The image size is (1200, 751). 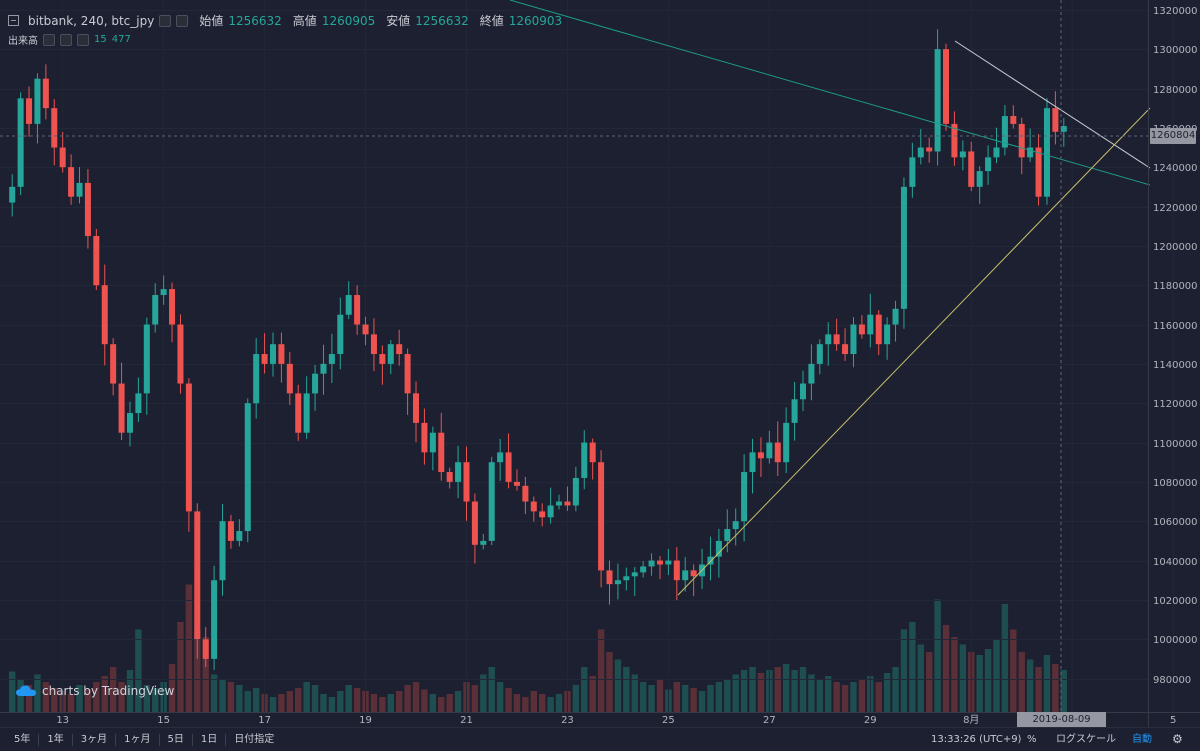 What do you see at coordinates (95, 739) in the screenshot?
I see `timeframe-3m: 3ヶ月` at bounding box center [95, 739].